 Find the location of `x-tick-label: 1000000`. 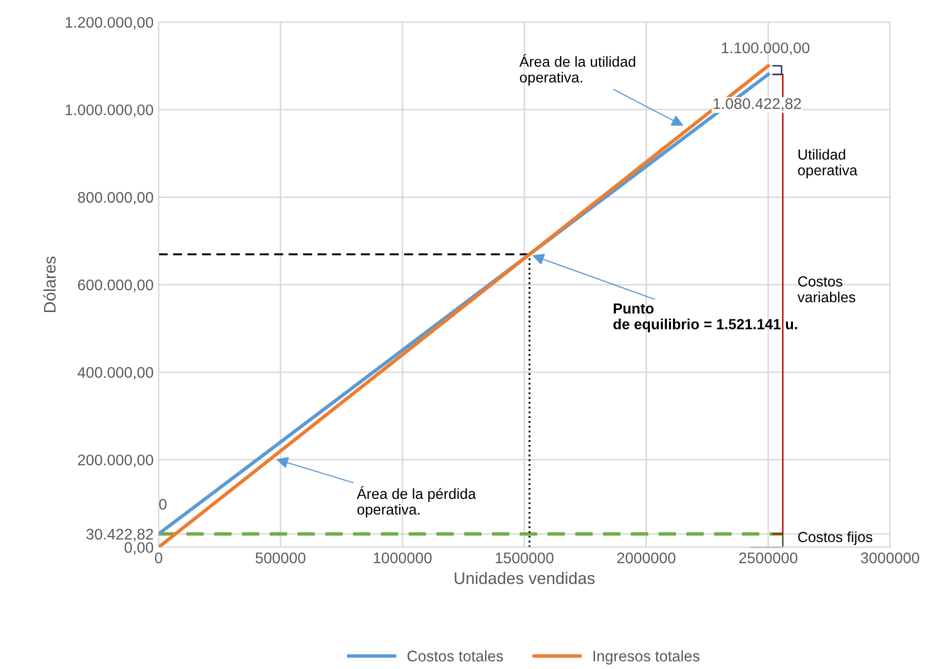

x-tick-label: 1000000 is located at coordinates (403, 558).